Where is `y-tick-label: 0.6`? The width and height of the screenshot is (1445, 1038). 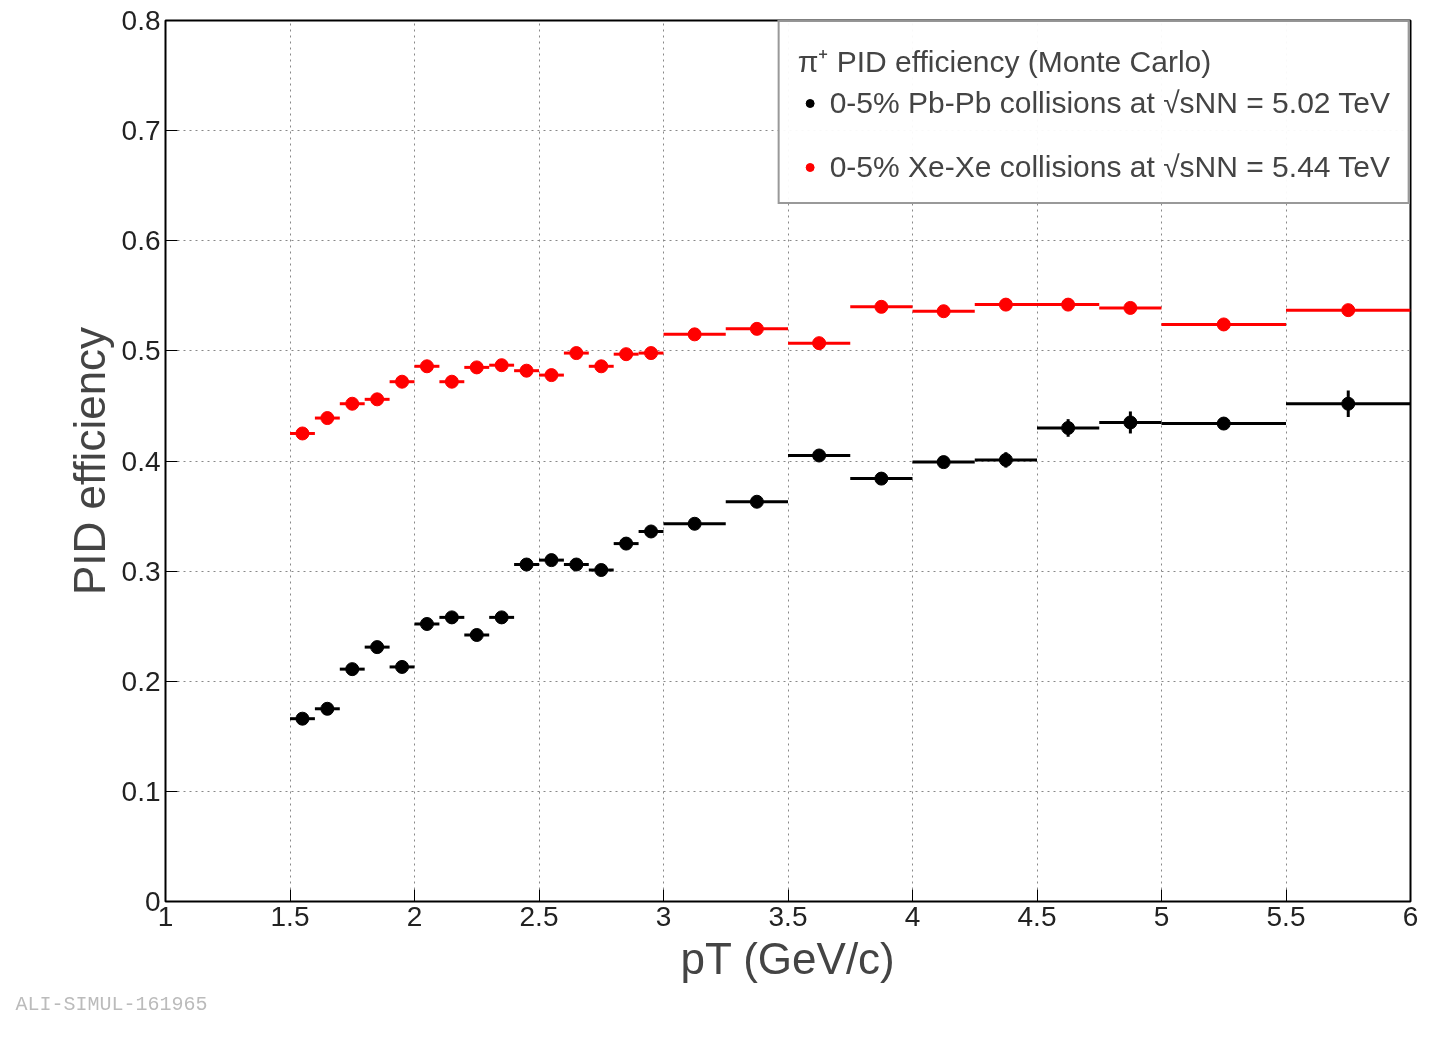 y-tick-label: 0.6 is located at coordinates (141, 241).